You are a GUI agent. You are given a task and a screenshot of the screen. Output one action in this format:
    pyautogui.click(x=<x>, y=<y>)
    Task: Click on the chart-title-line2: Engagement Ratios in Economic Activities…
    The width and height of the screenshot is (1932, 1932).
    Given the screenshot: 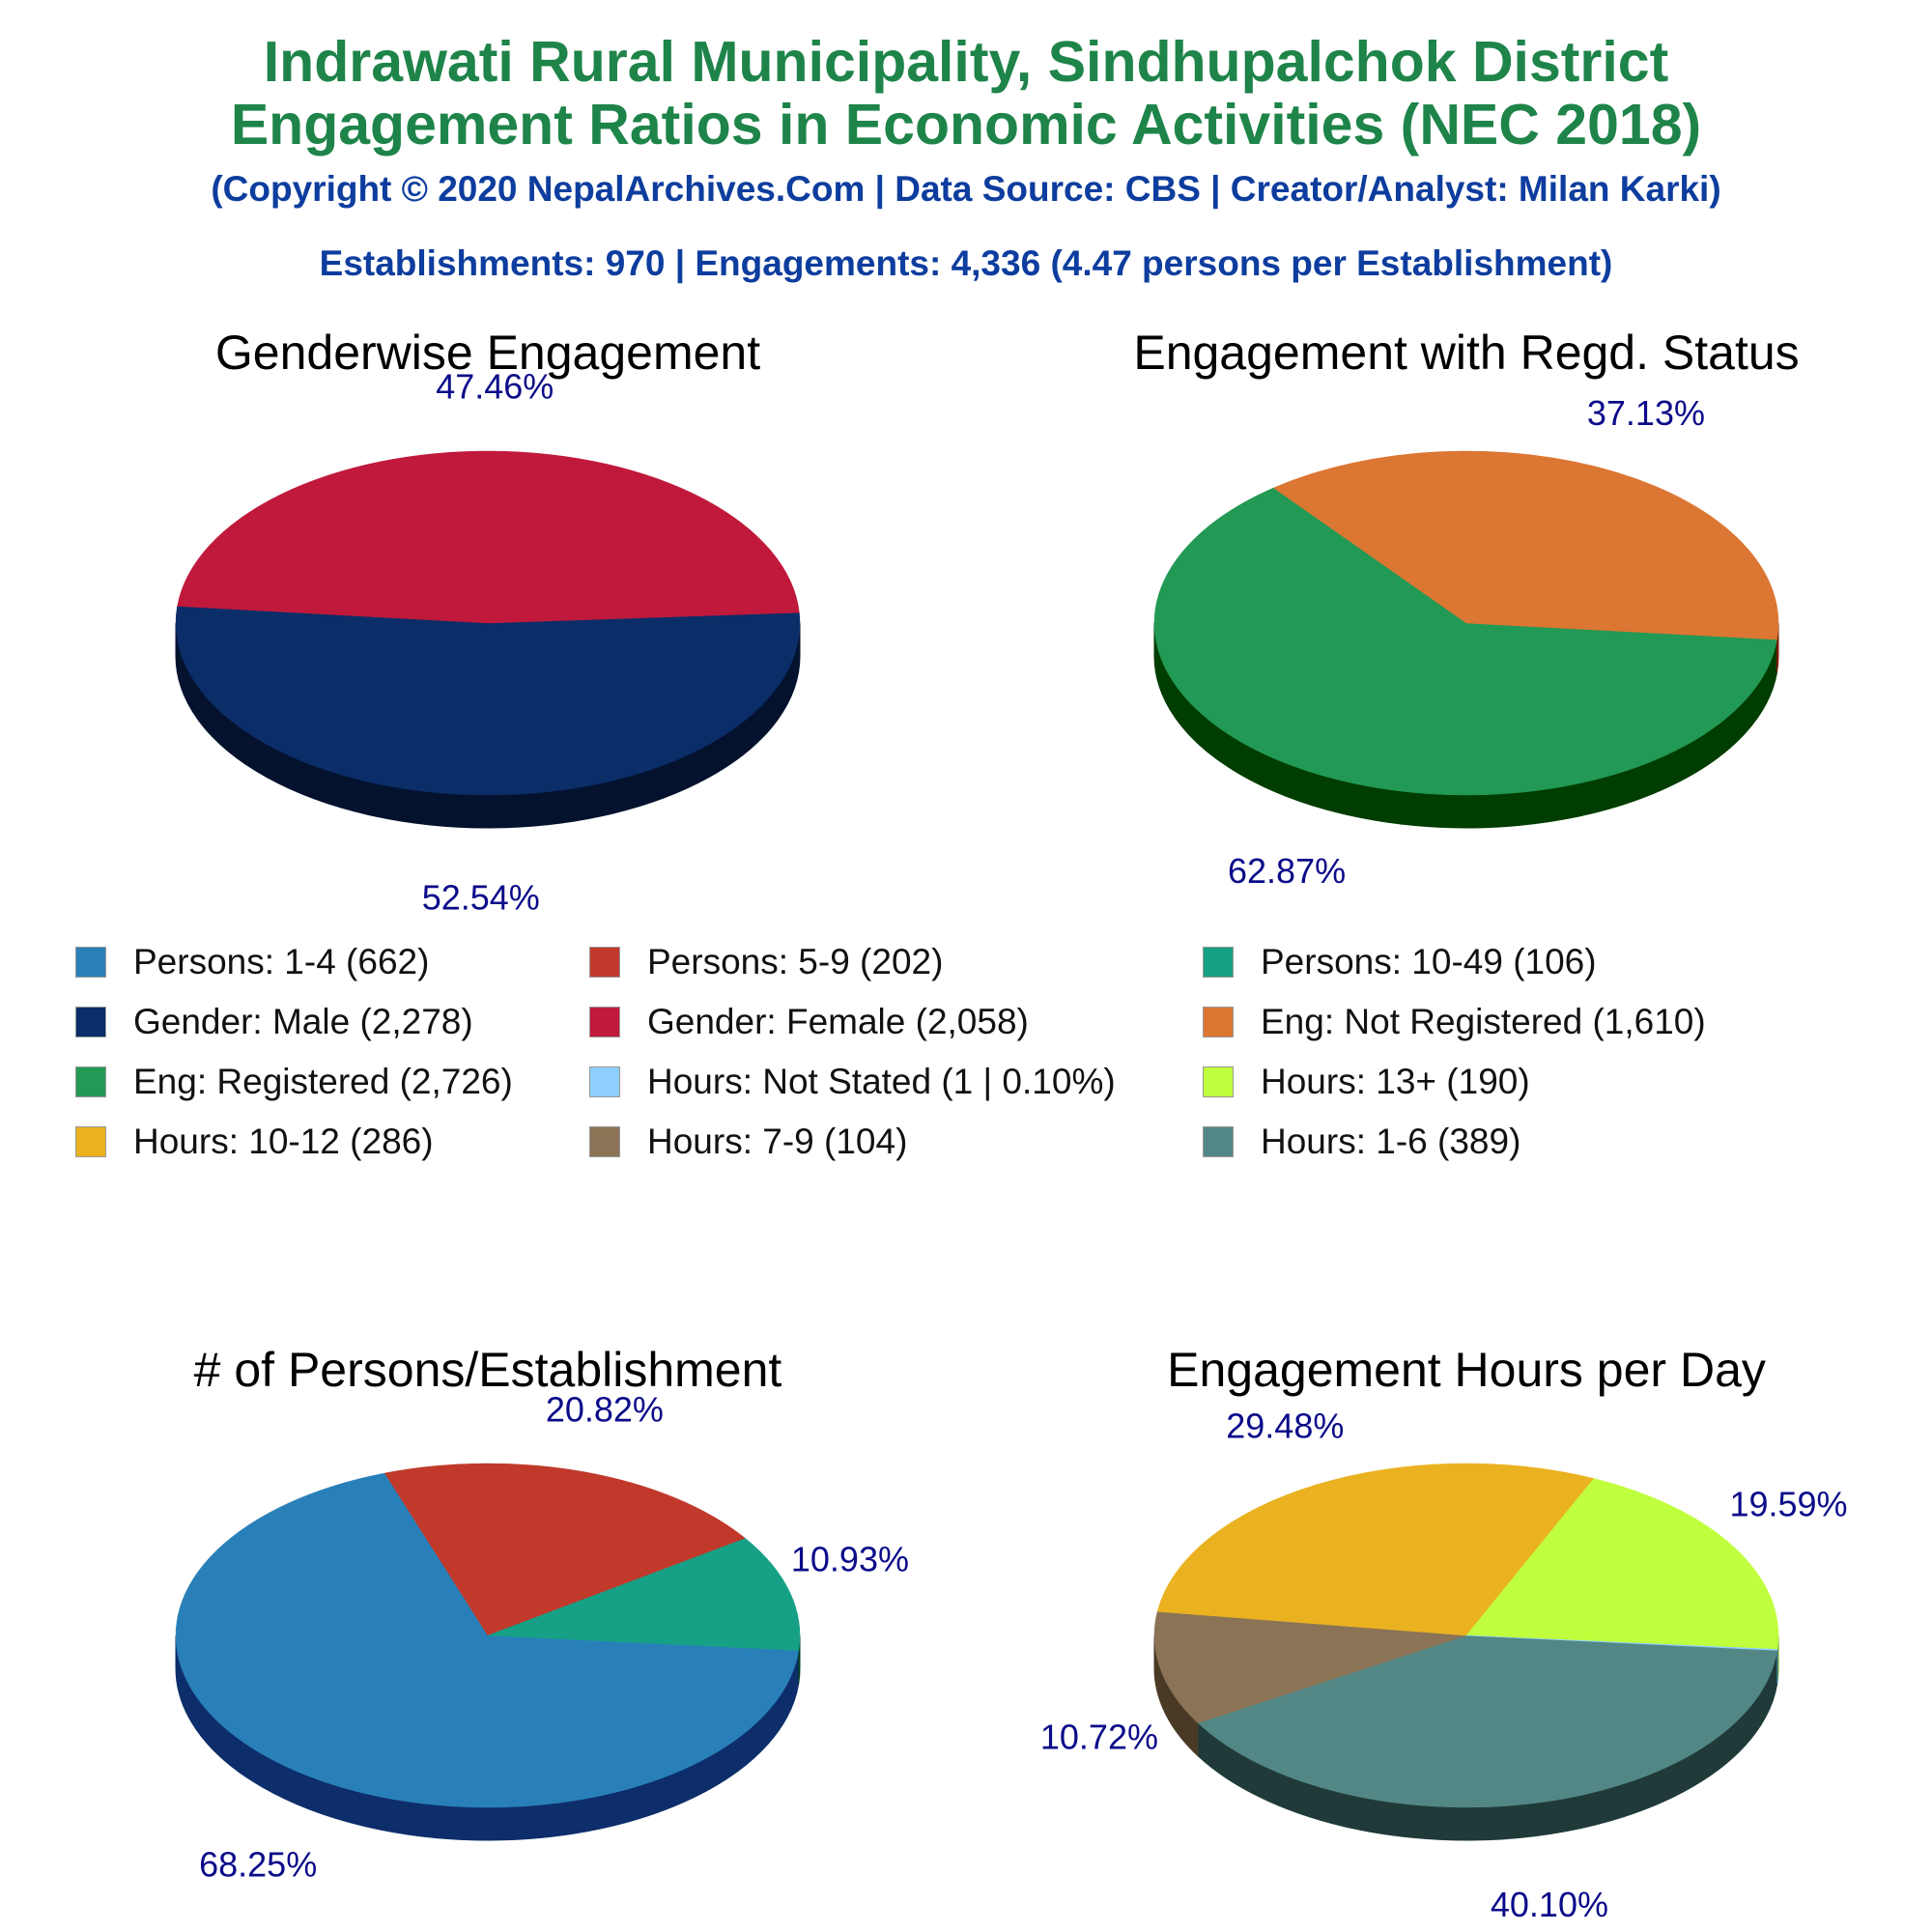 What is the action you would take?
    pyautogui.click(x=966, y=124)
    